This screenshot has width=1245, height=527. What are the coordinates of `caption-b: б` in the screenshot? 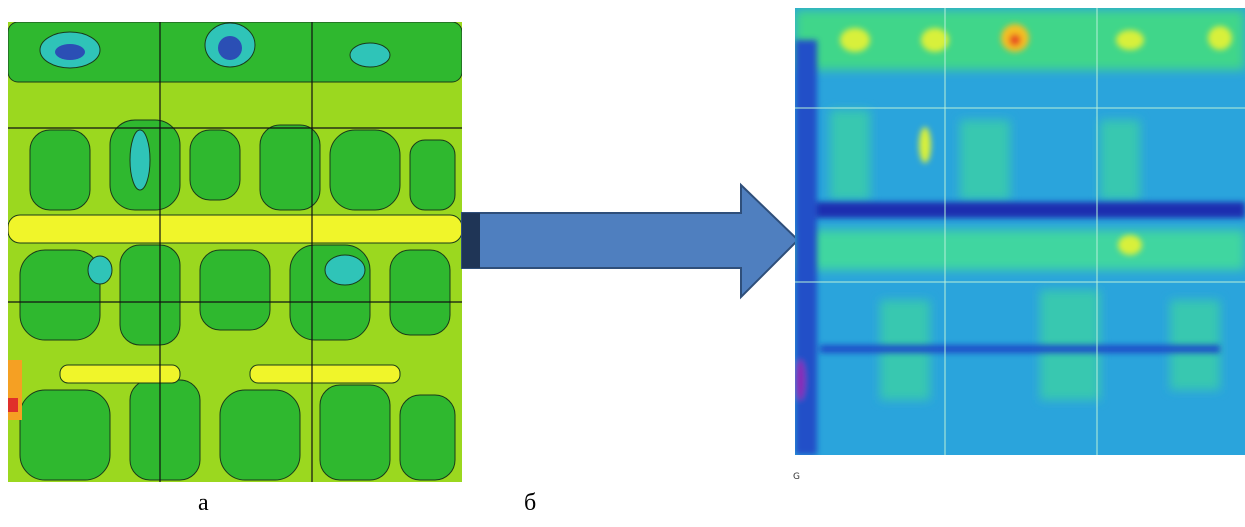 It's located at (530, 503).